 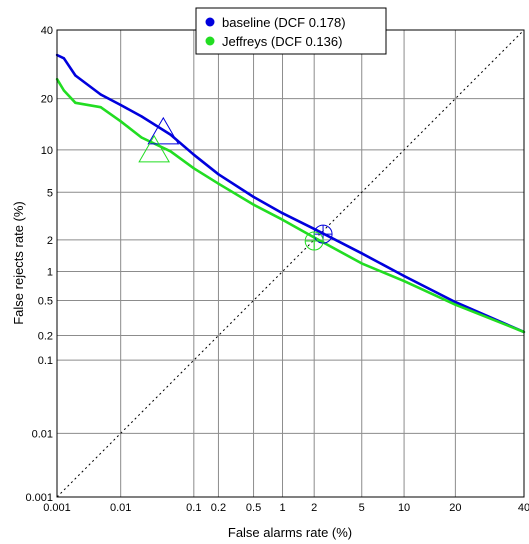 What do you see at coordinates (42, 434) in the screenshot?
I see `y-tick-label: 0.01` at bounding box center [42, 434].